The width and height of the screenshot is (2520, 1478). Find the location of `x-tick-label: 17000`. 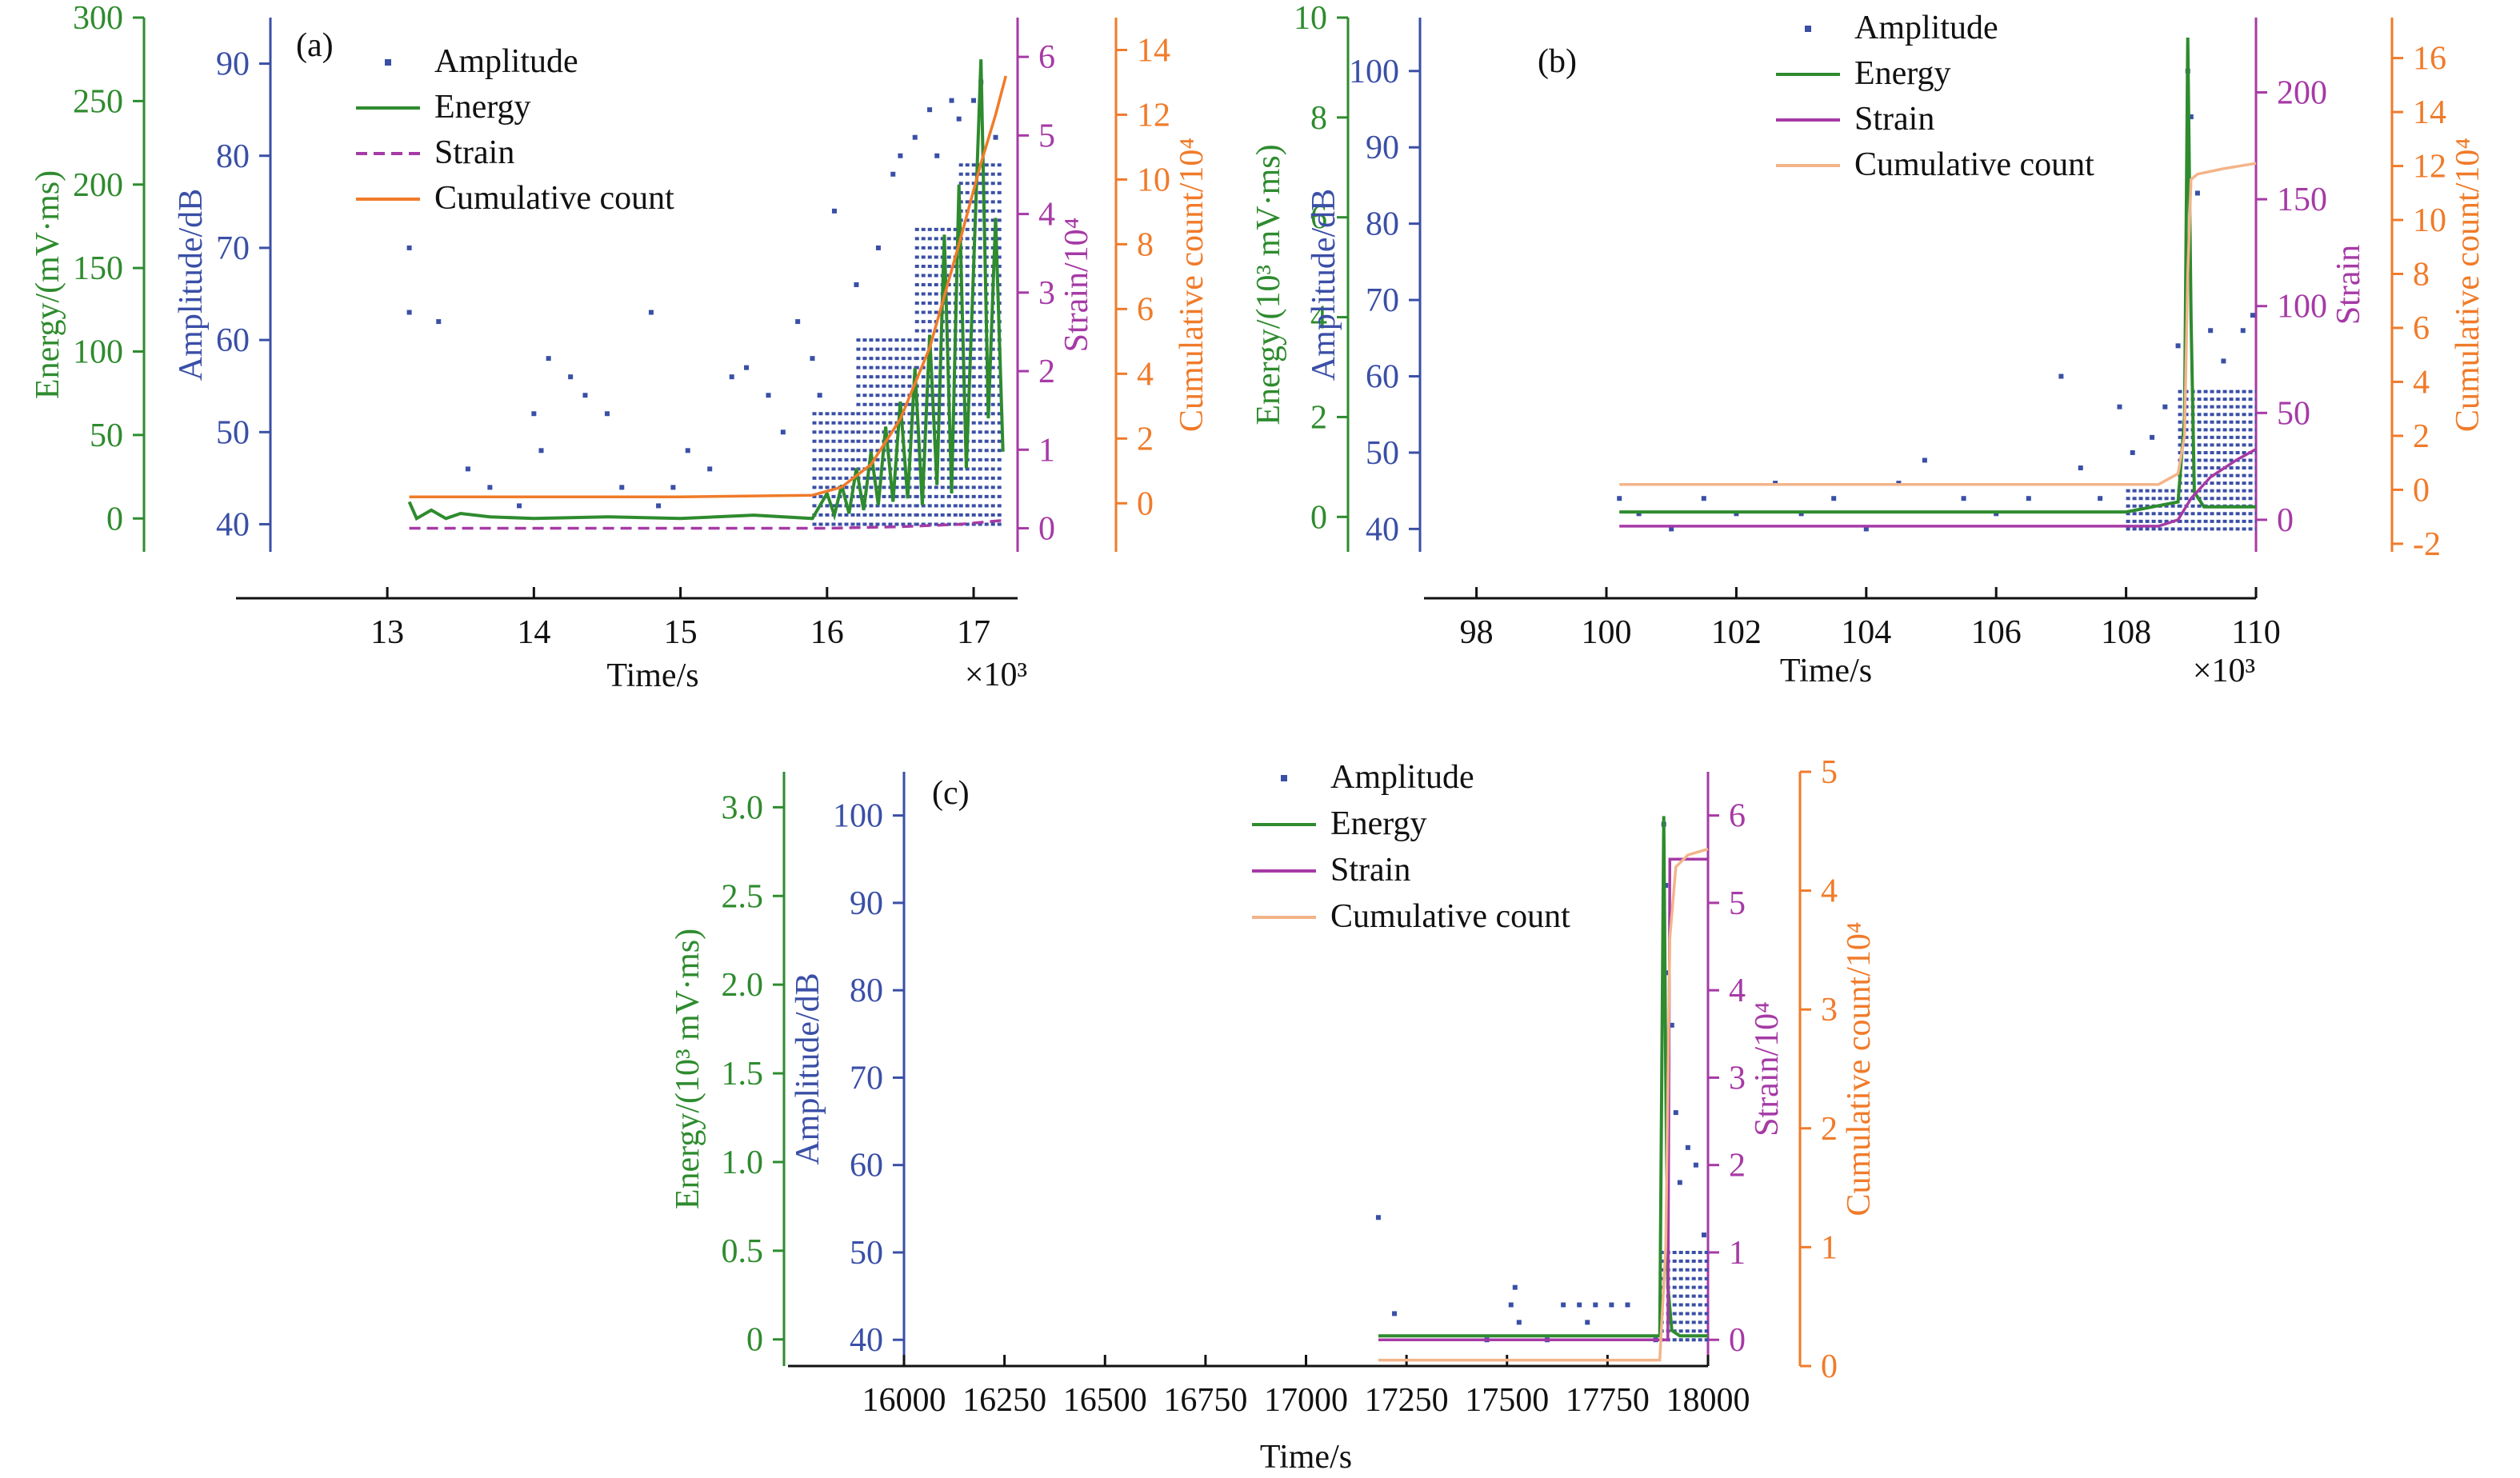

x-tick-label: 17000 is located at coordinates (1306, 1400).